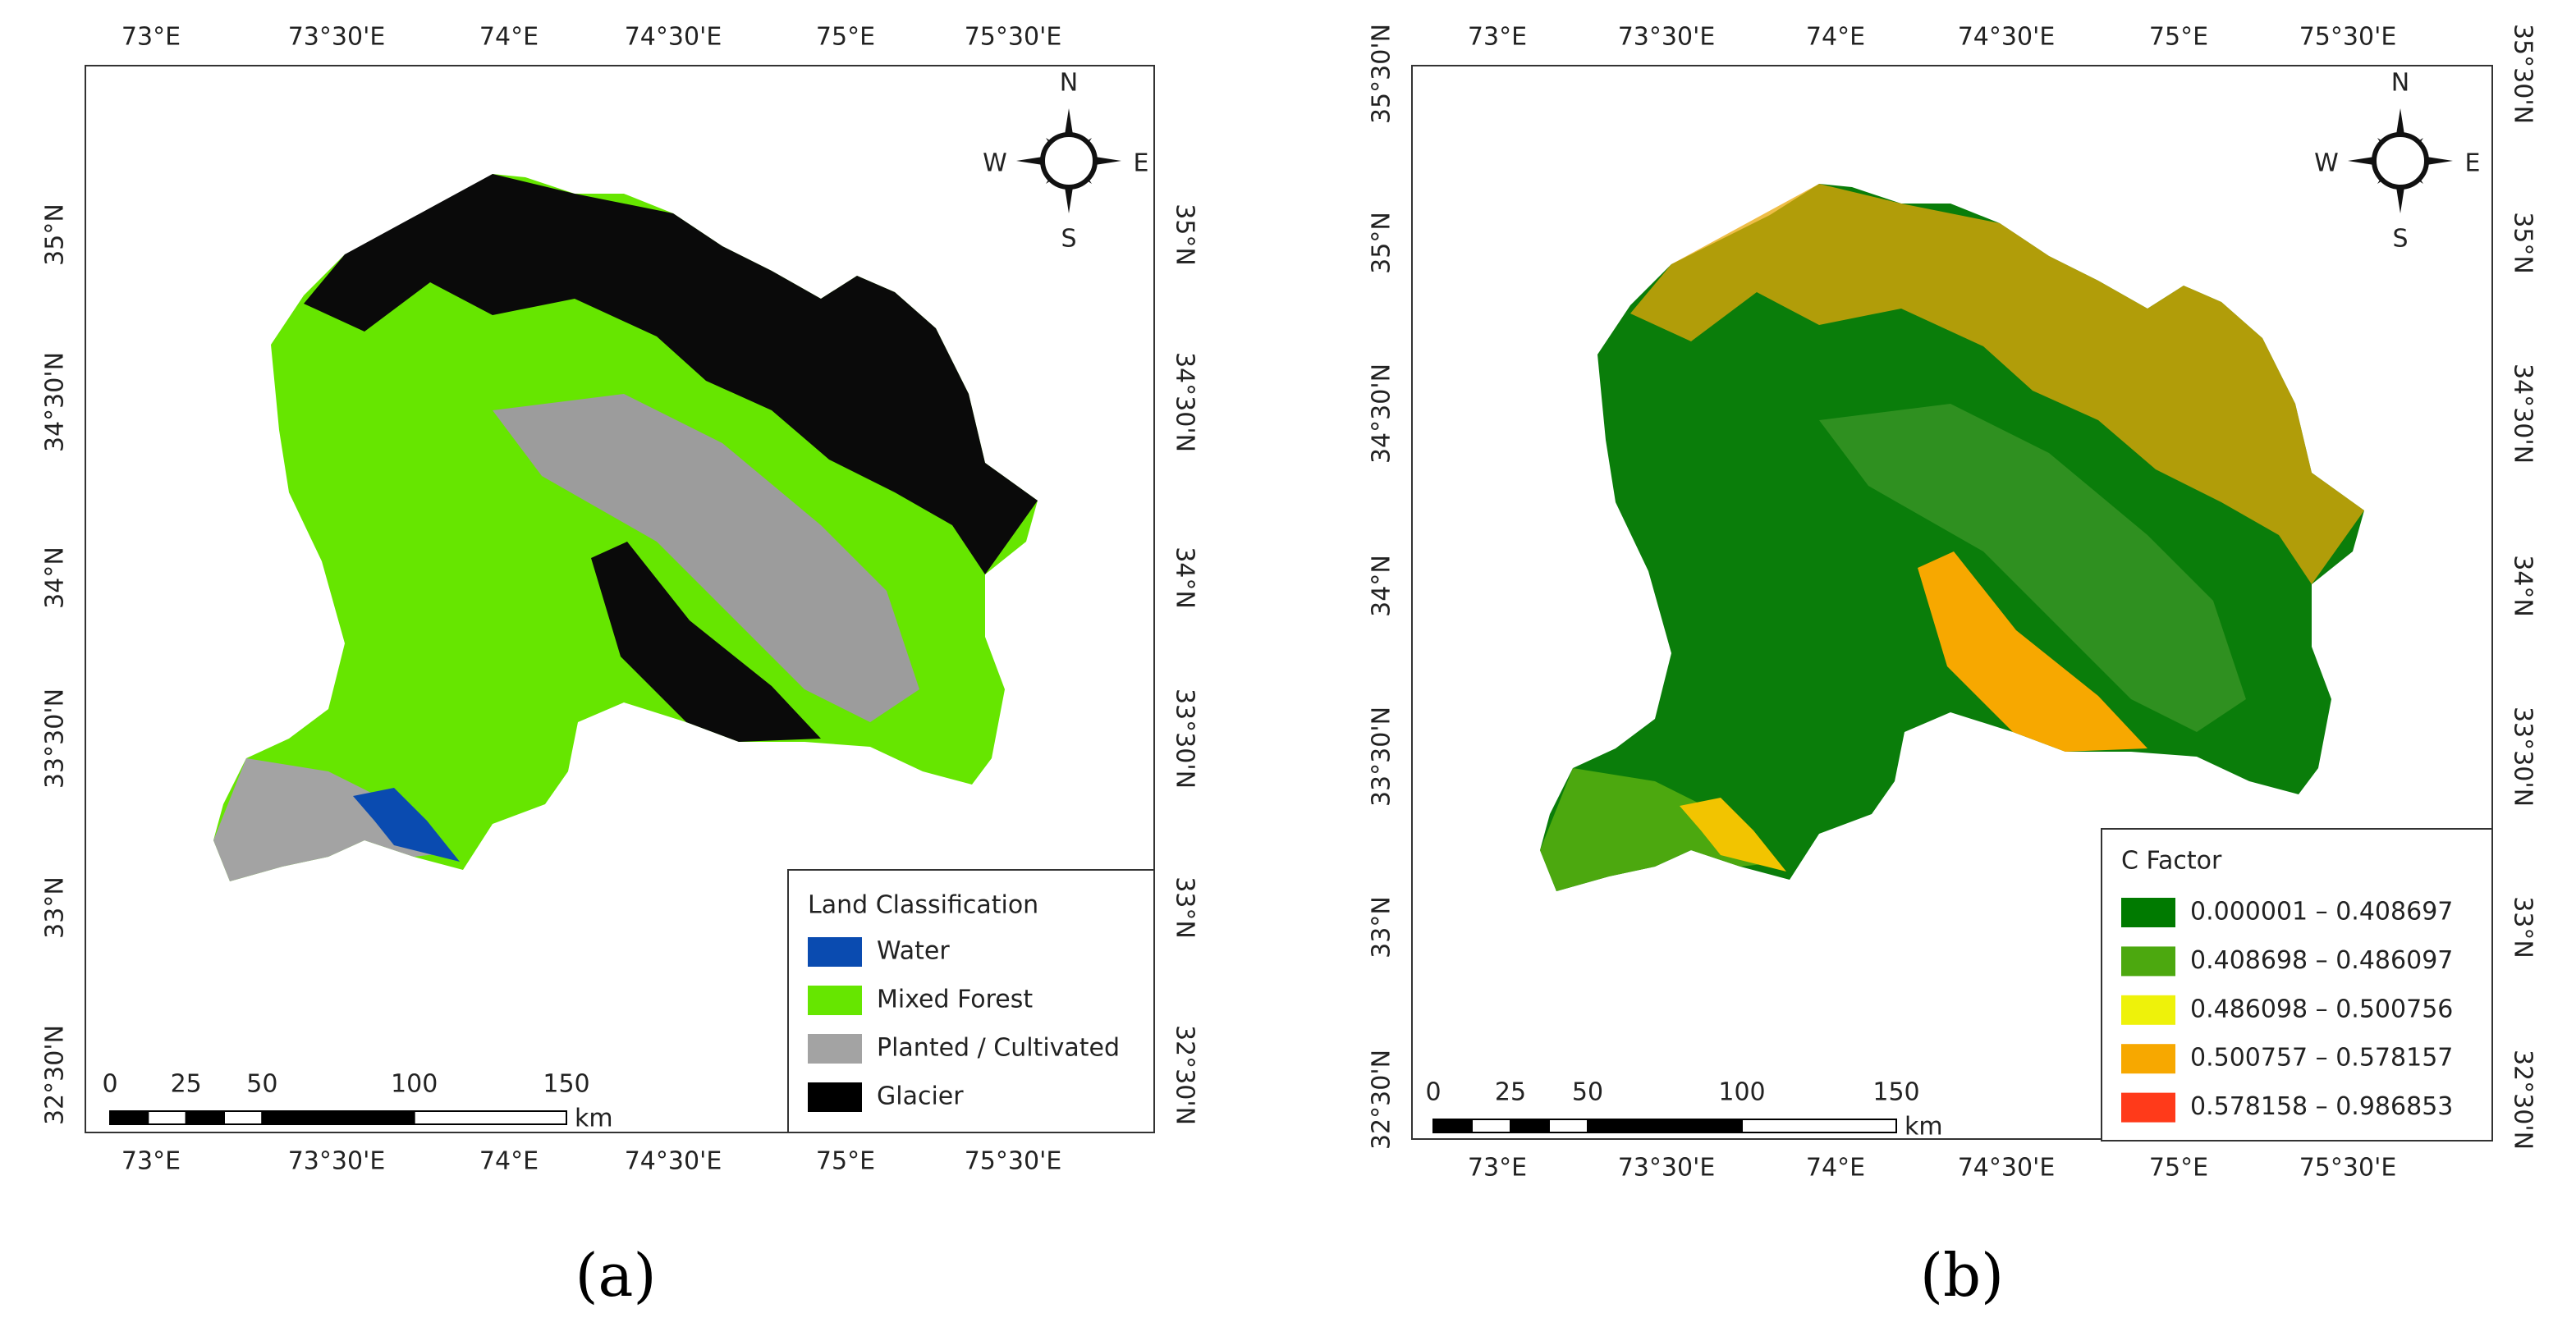 This screenshot has width=2576, height=1336. Describe the element at coordinates (914, 951) in the screenshot. I see `legend-label: Water` at that location.